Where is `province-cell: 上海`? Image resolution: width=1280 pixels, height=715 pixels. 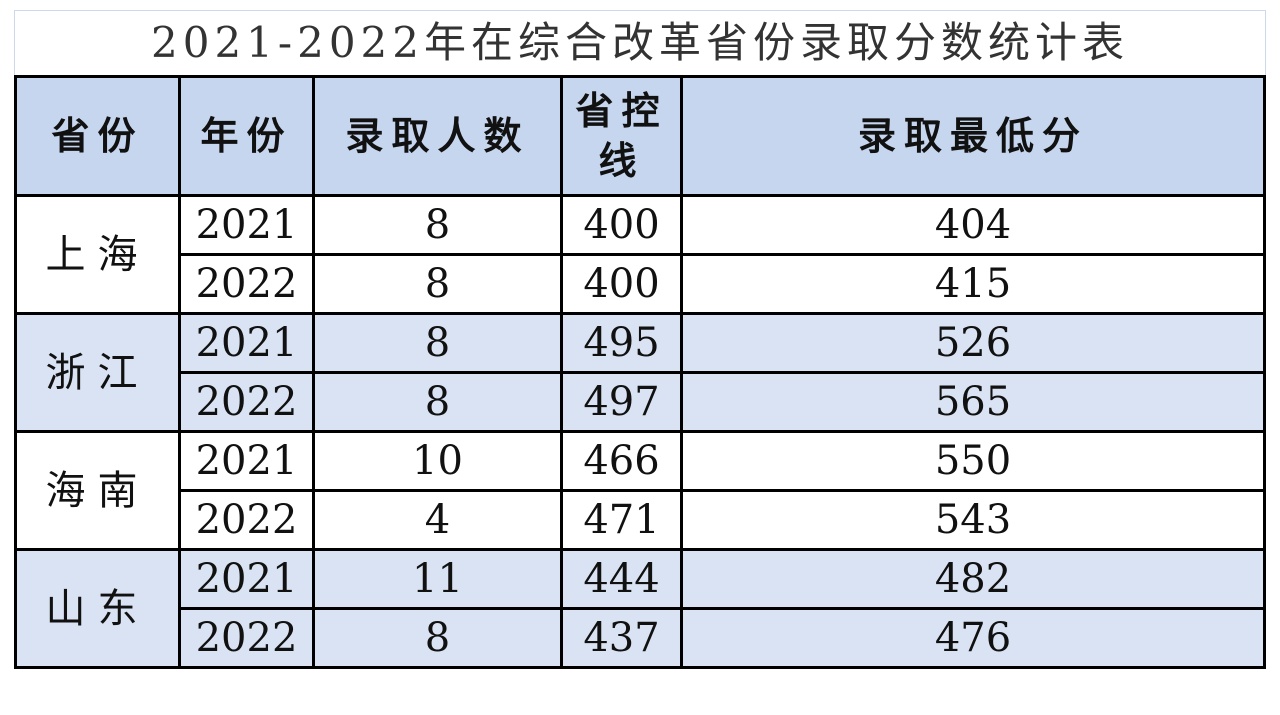
province-cell: 上海 is located at coordinates (97, 254).